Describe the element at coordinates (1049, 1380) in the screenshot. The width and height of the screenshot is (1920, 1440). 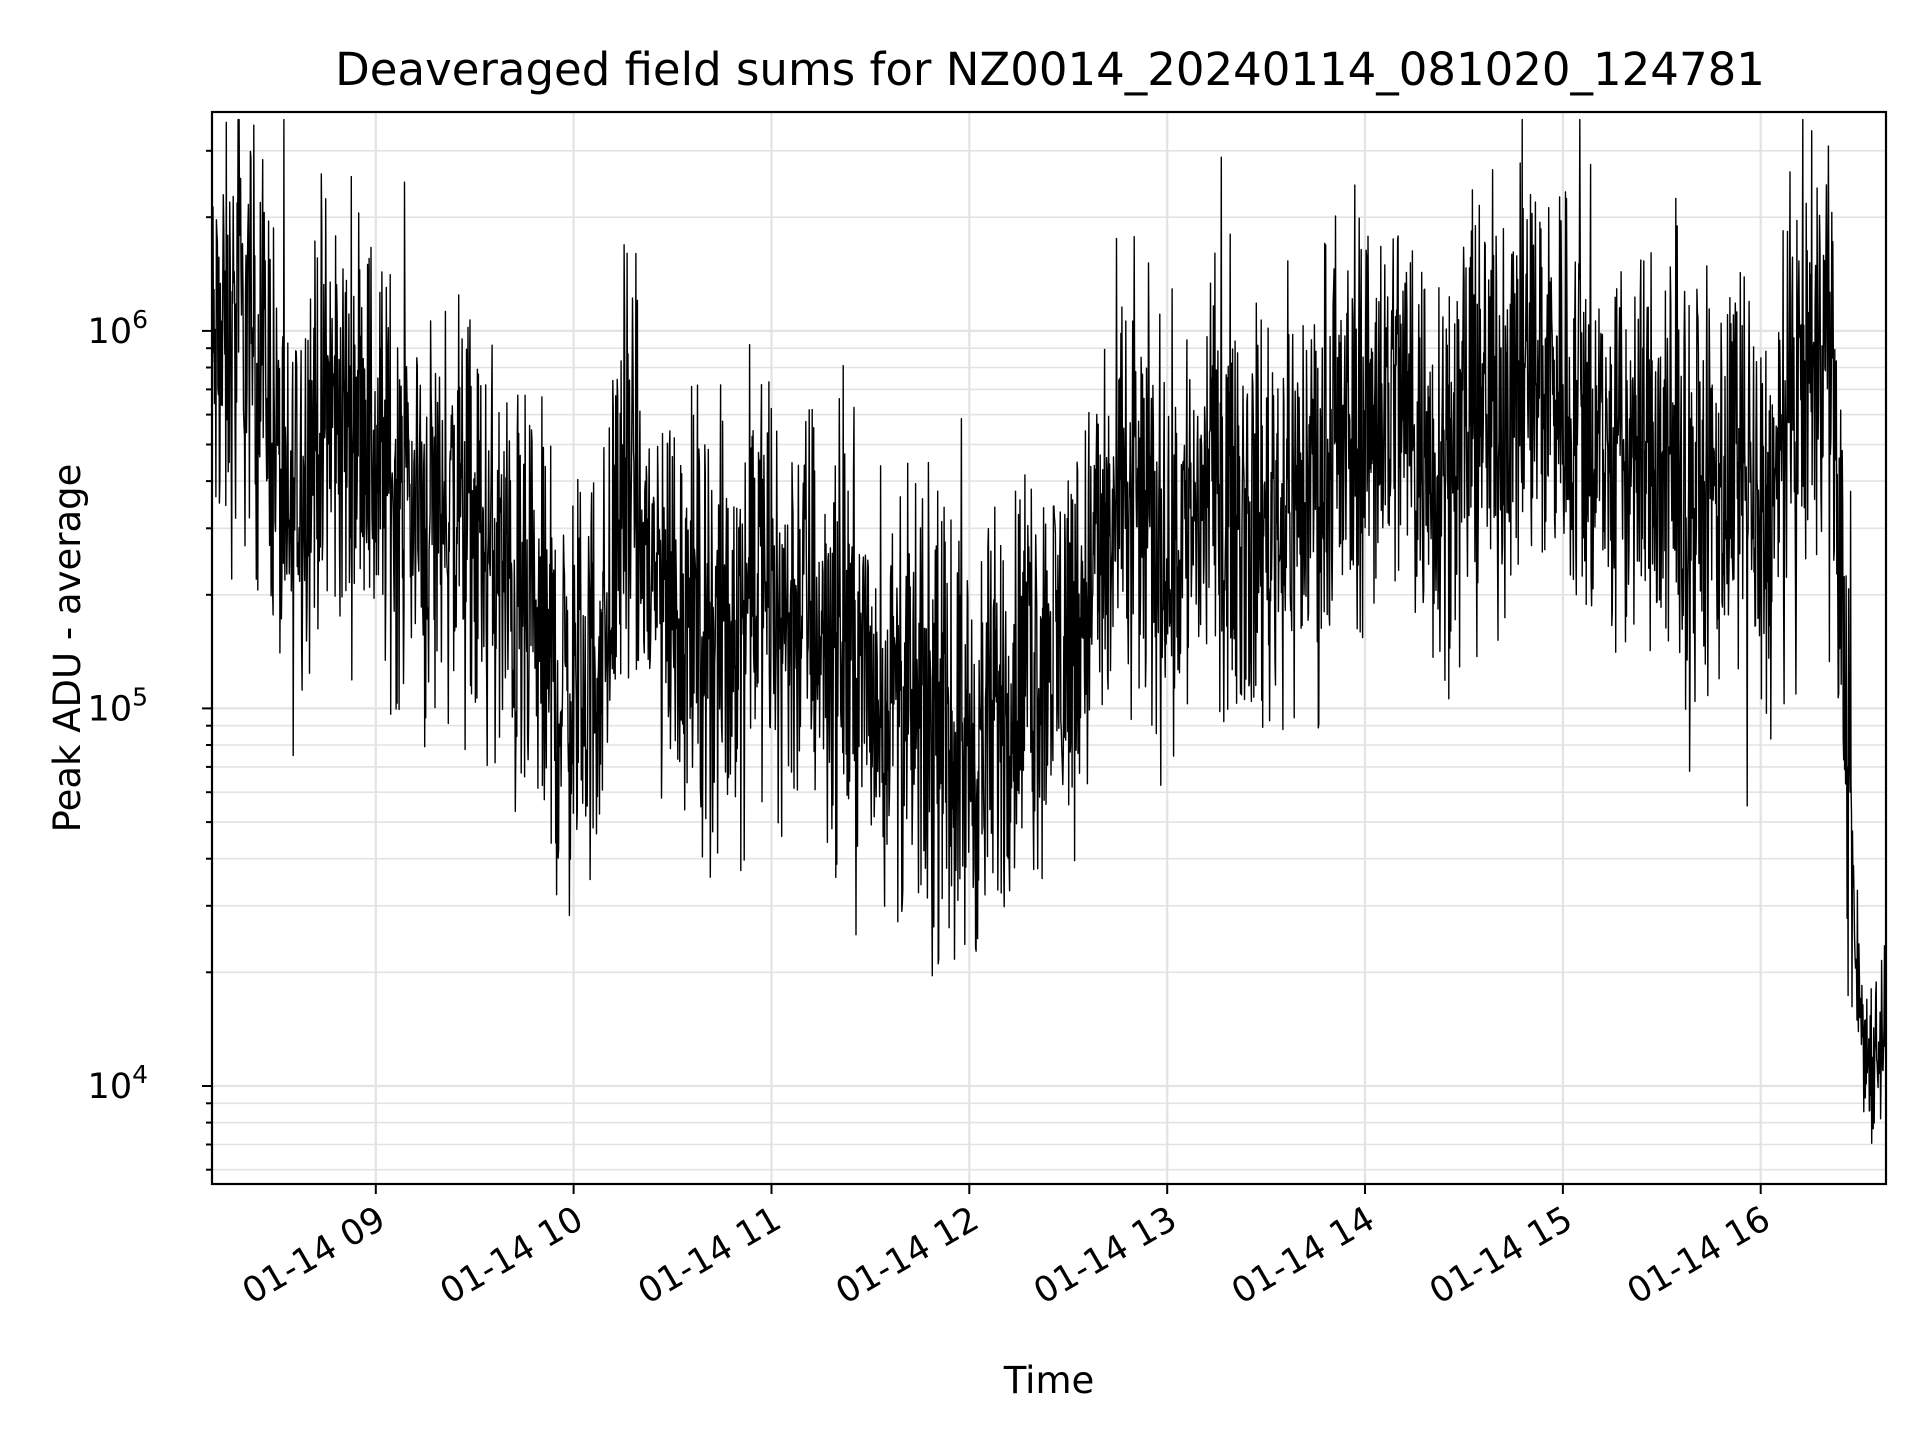
I see `x-axis-label: Time` at that location.